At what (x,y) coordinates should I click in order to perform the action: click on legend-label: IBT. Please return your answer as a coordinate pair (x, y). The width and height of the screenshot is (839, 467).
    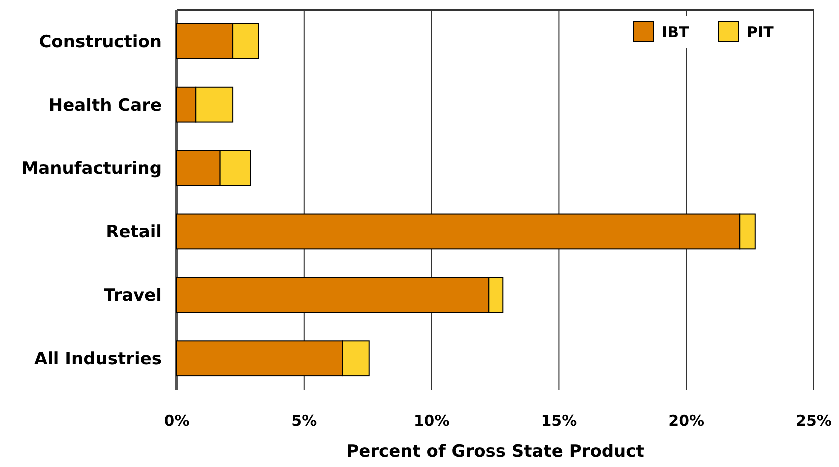
    Looking at the image, I should click on (676, 32).